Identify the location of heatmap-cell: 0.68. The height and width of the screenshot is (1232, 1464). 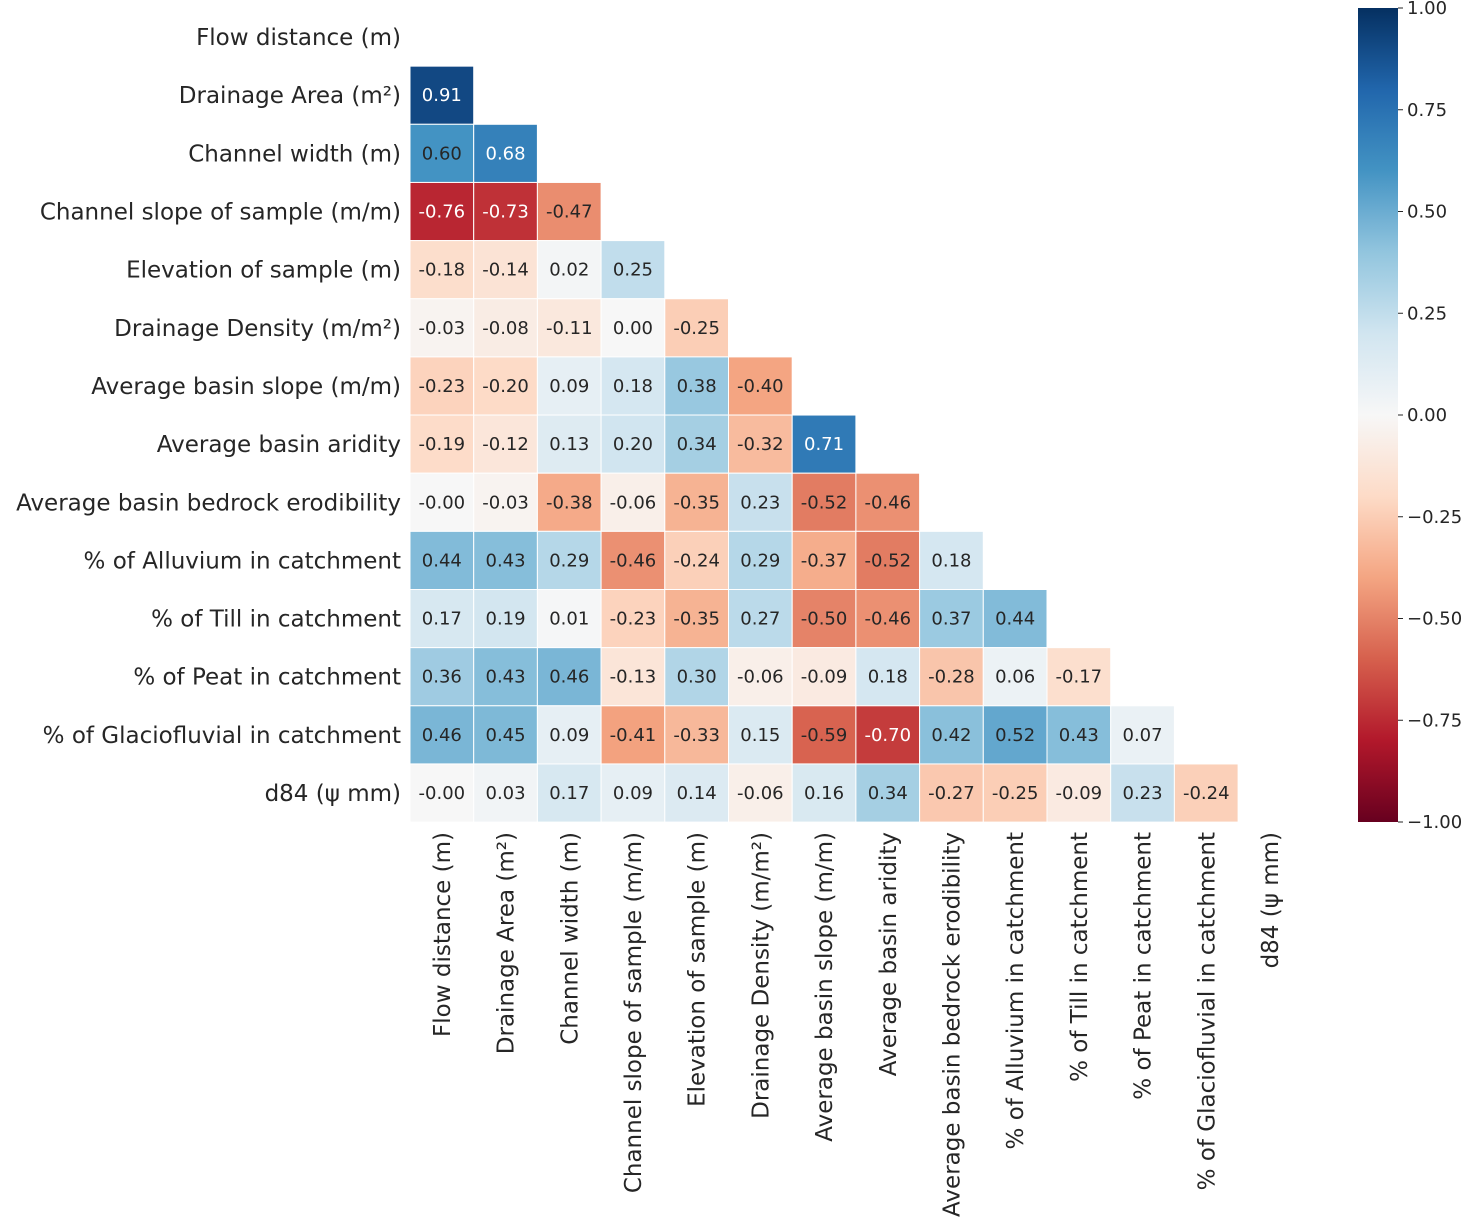
(505, 153).